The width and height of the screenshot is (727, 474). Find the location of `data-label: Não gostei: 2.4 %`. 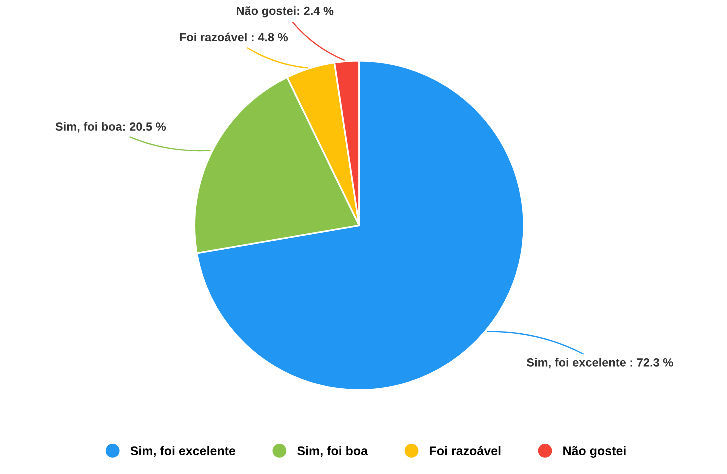

data-label: Não gostei: 2.4 % is located at coordinates (285, 12).